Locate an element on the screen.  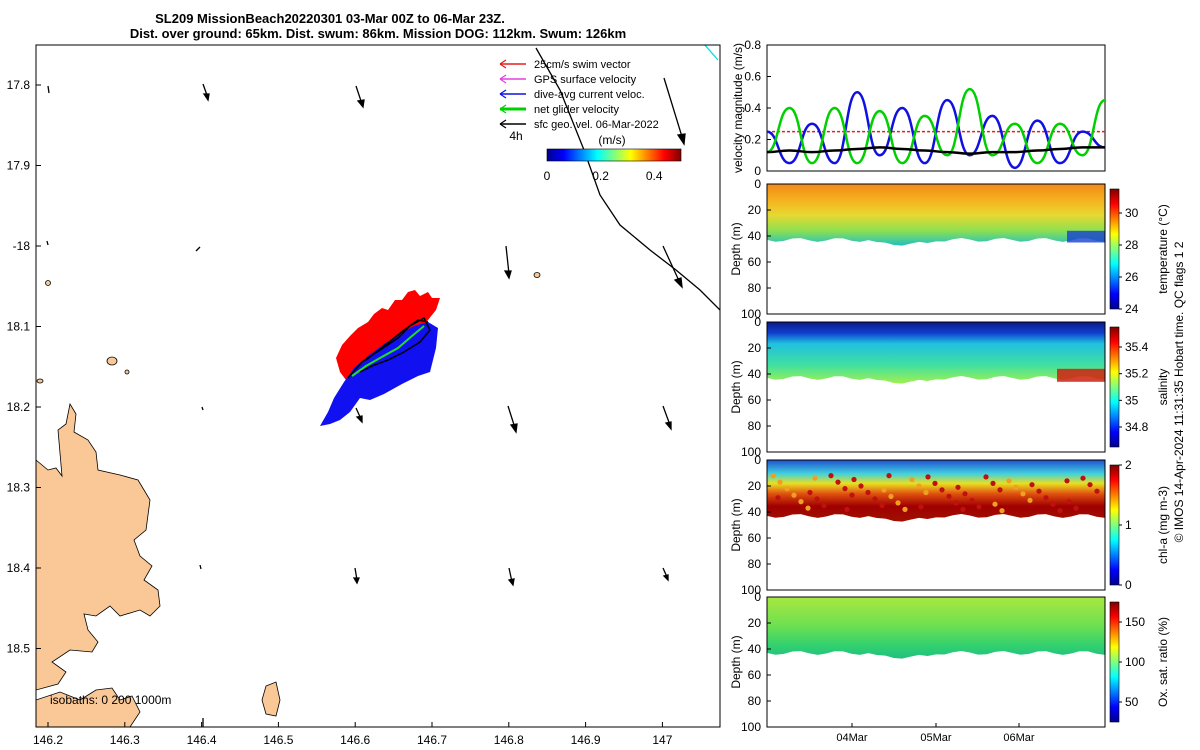
map-colorbar-tick: 0 is located at coordinates (547, 176).